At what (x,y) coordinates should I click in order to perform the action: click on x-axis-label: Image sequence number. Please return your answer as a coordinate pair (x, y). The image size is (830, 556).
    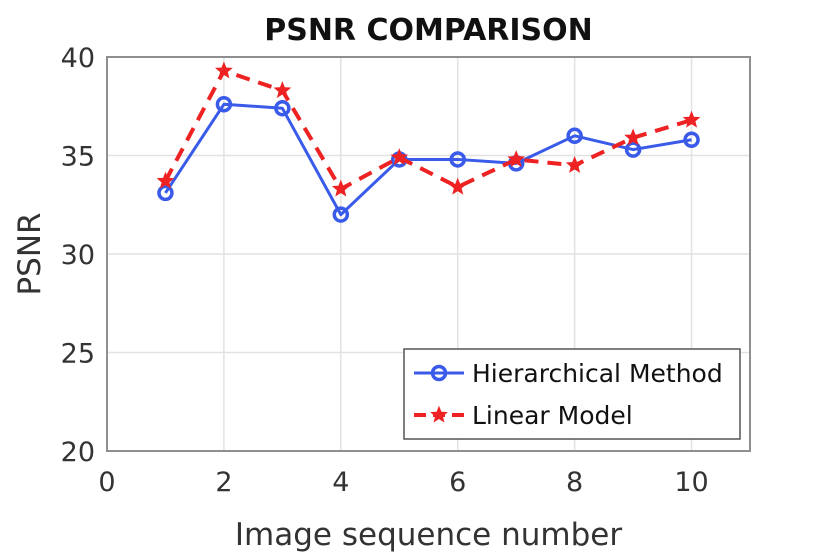
    Looking at the image, I should click on (428, 535).